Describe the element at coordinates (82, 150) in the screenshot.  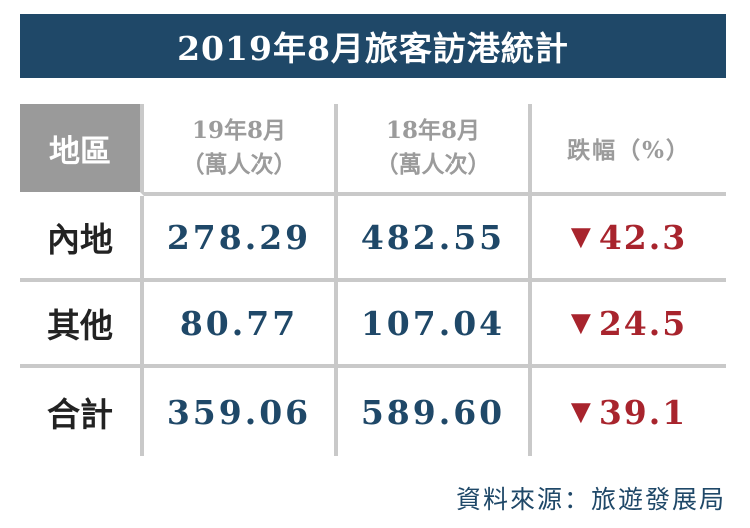
I see `header-region: 地區` at that location.